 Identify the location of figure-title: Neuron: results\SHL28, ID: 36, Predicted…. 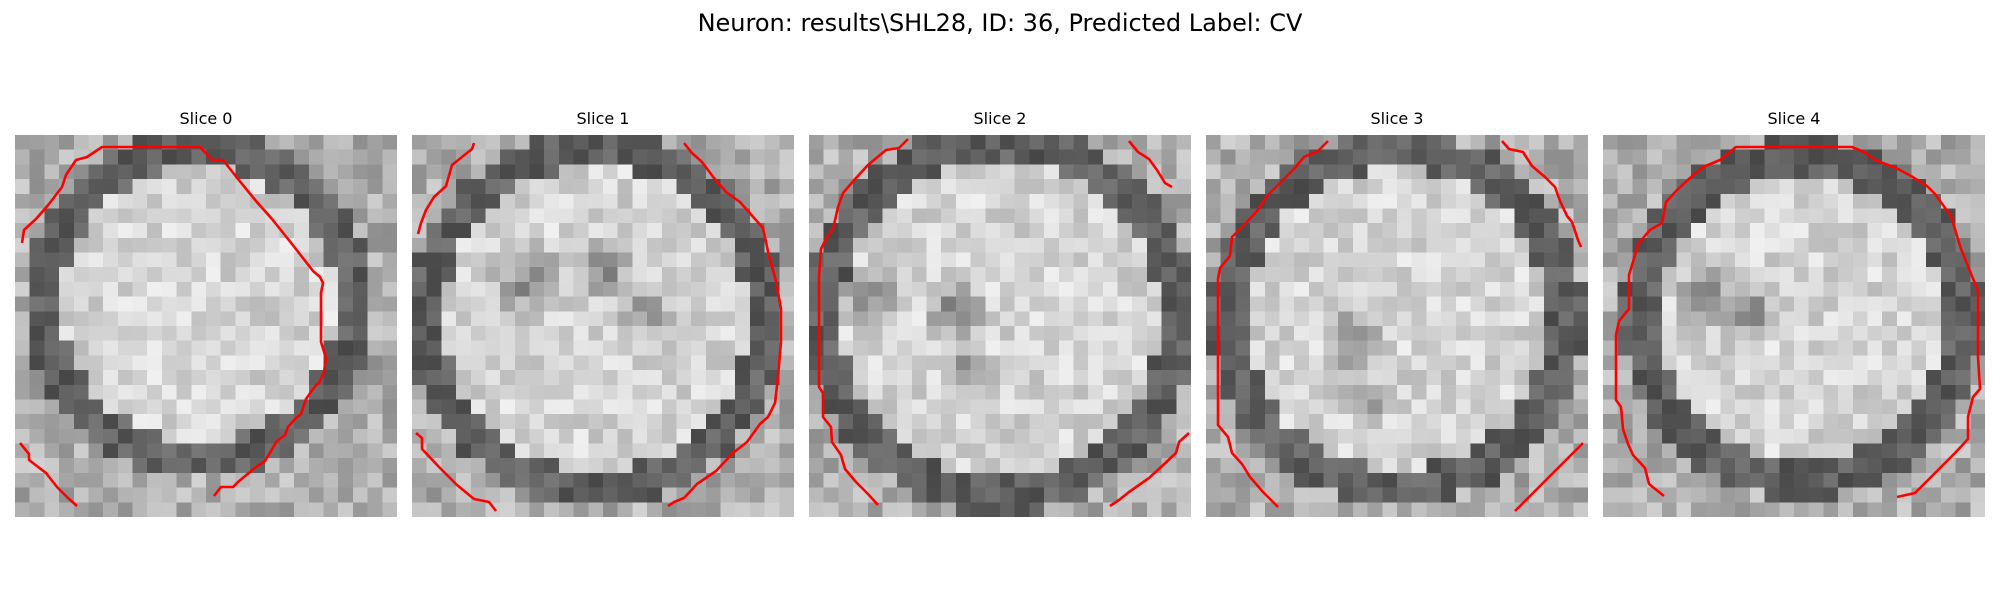
(1000, 23).